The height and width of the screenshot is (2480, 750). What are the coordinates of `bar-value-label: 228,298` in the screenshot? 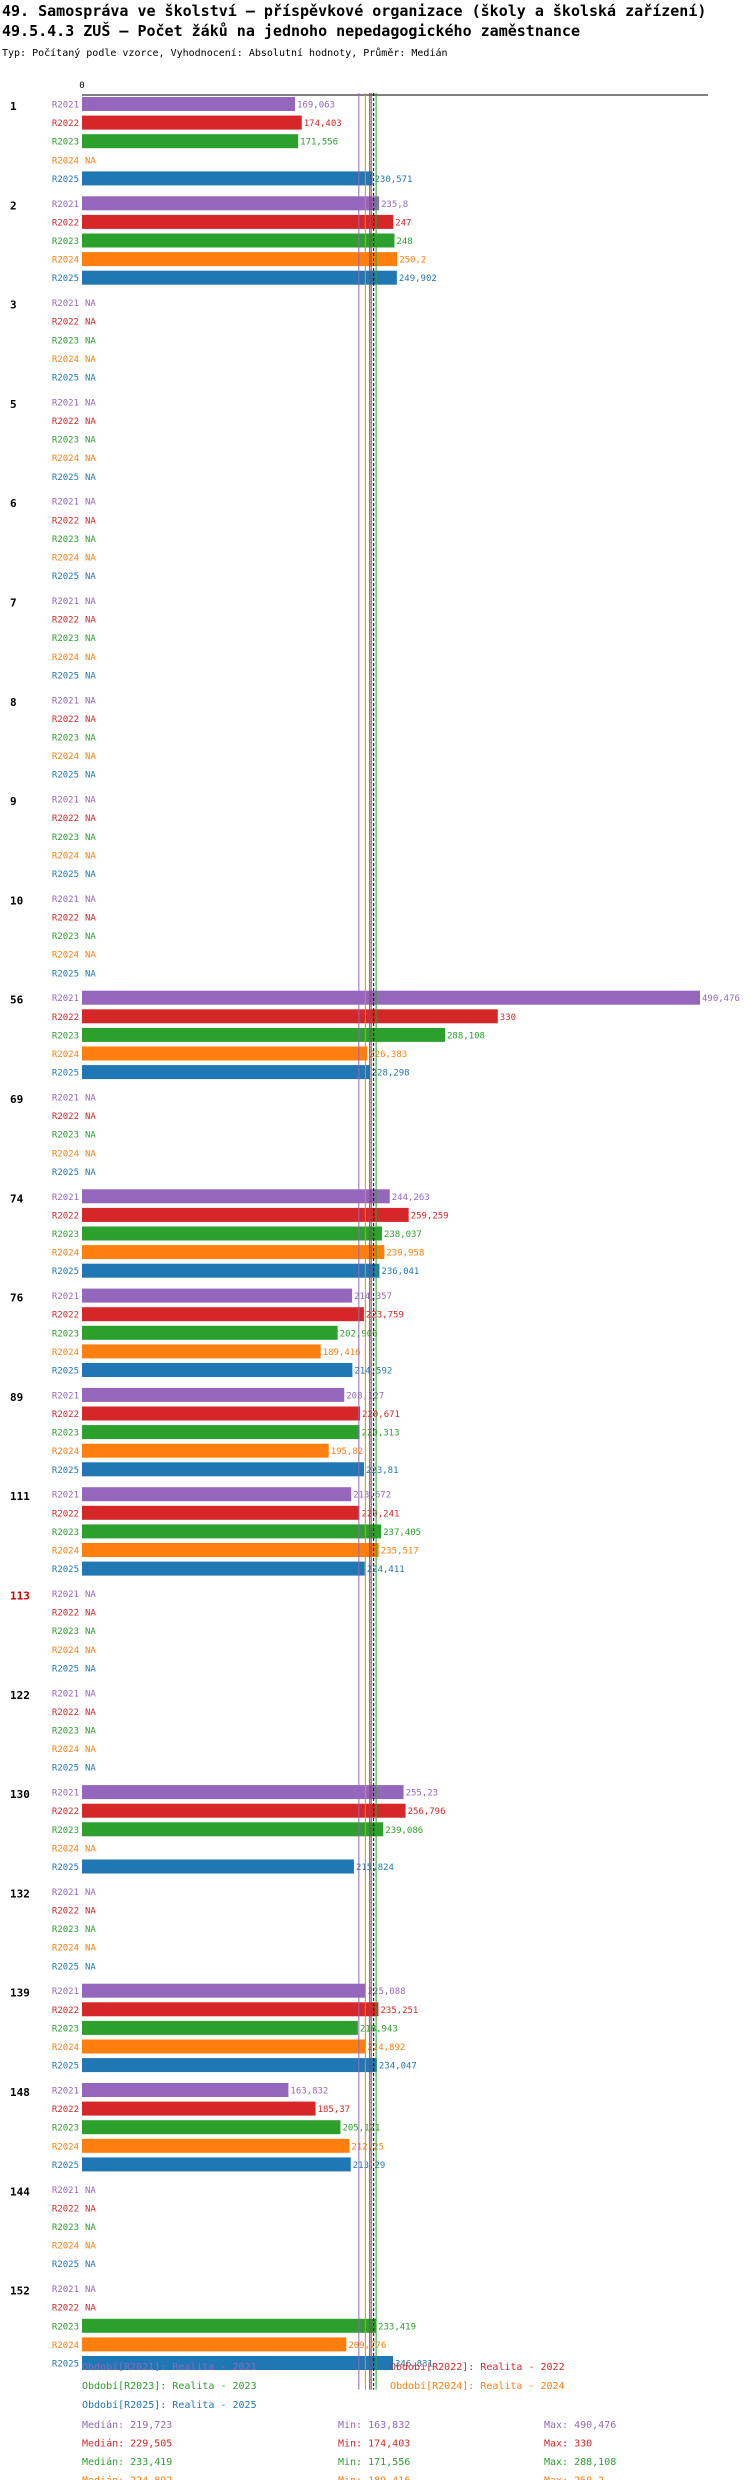 It's located at (391, 1074).